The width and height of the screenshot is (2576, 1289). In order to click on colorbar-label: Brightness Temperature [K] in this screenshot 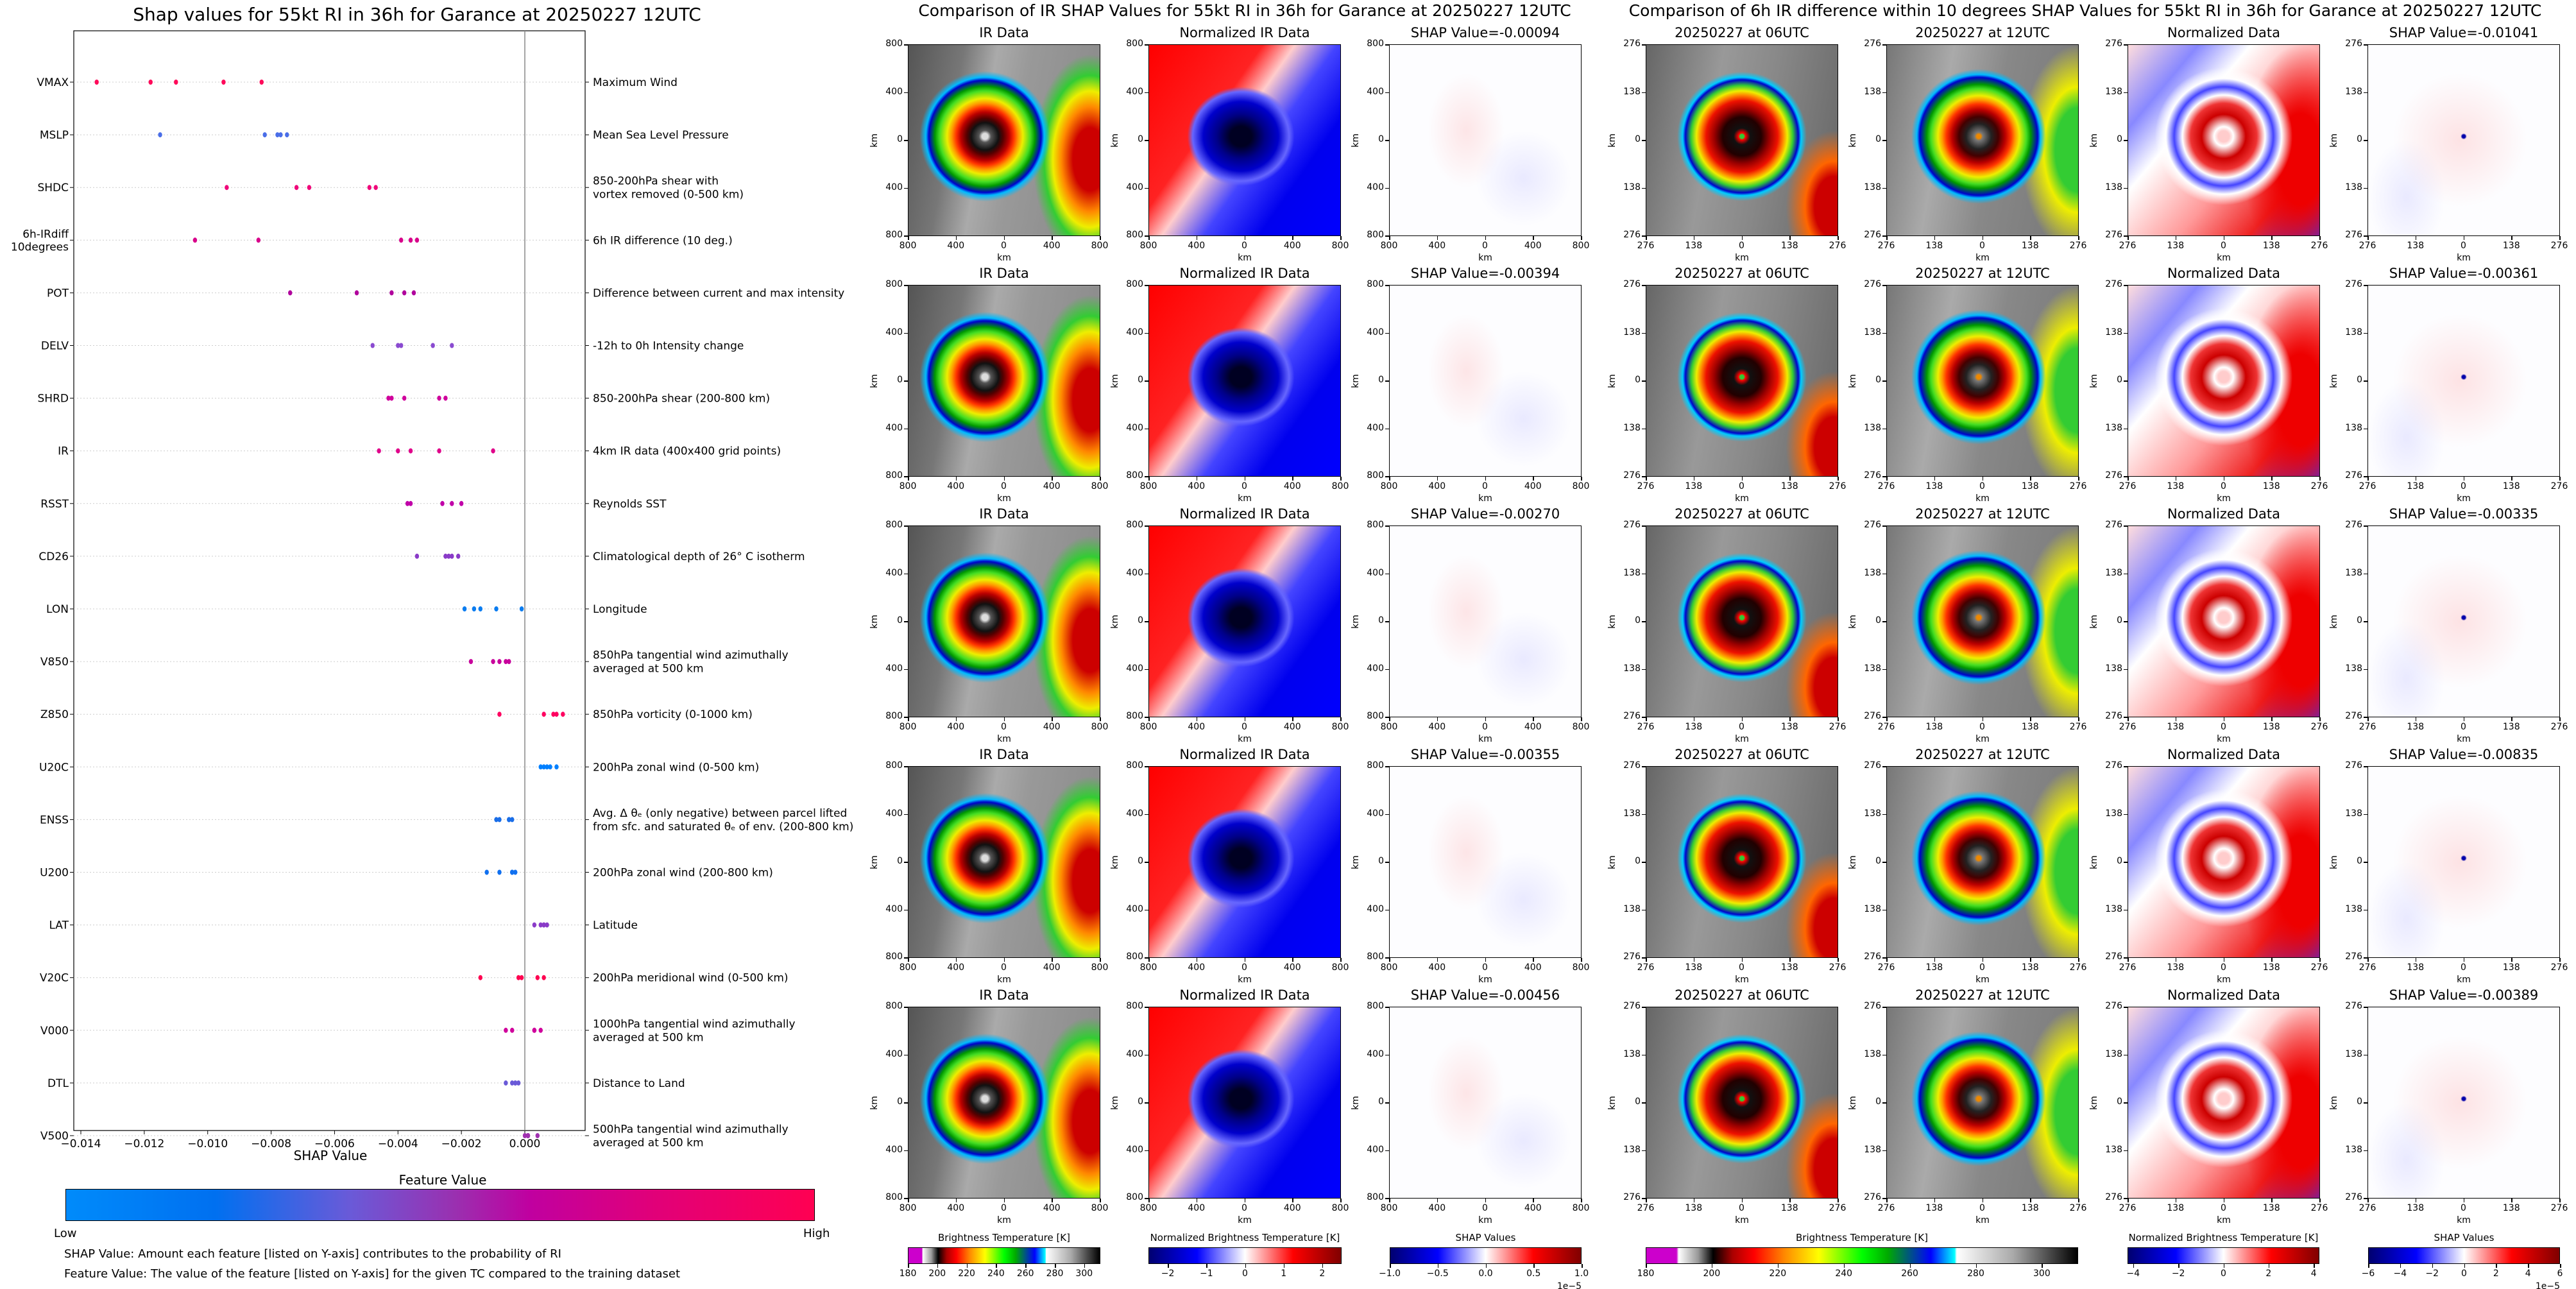, I will do `click(1004, 1237)`.